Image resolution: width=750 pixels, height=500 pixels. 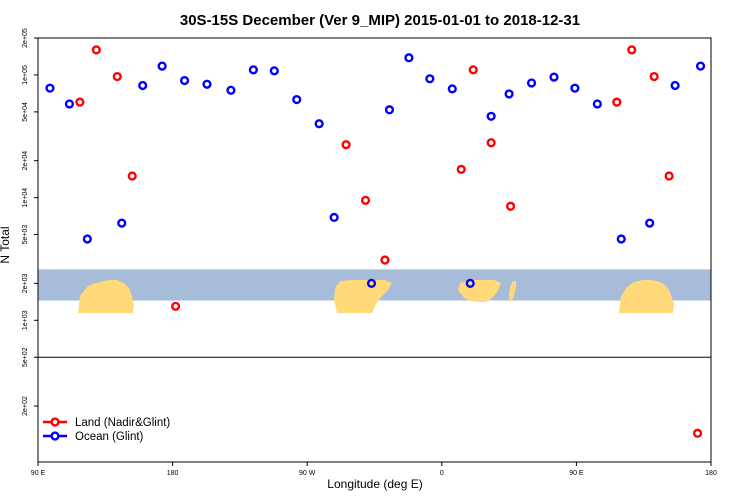 I want to click on y-axis-title: N Total, so click(x=6, y=244).